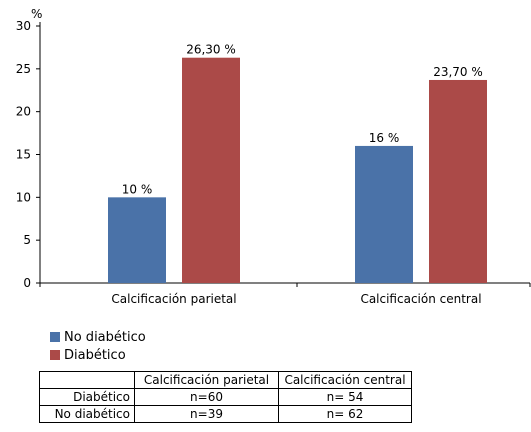 This screenshot has height=432, width=531. What do you see at coordinates (23, 69) in the screenshot?
I see `y-tick-label: 25` at bounding box center [23, 69].